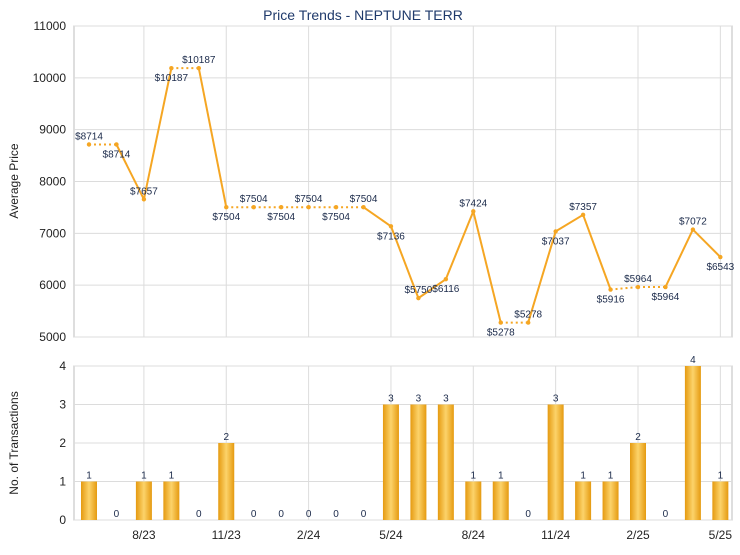 This screenshot has width=740, height=555. I want to click on x-tick-label: 5/24, so click(391, 535).